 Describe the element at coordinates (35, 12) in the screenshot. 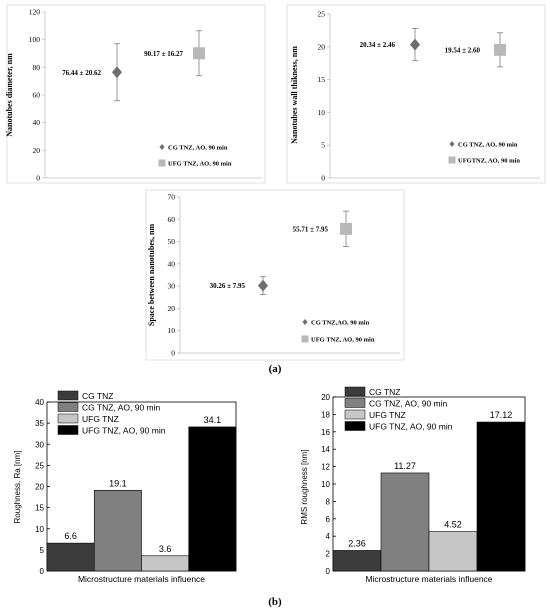

I see `y-tick-label: 120` at that location.